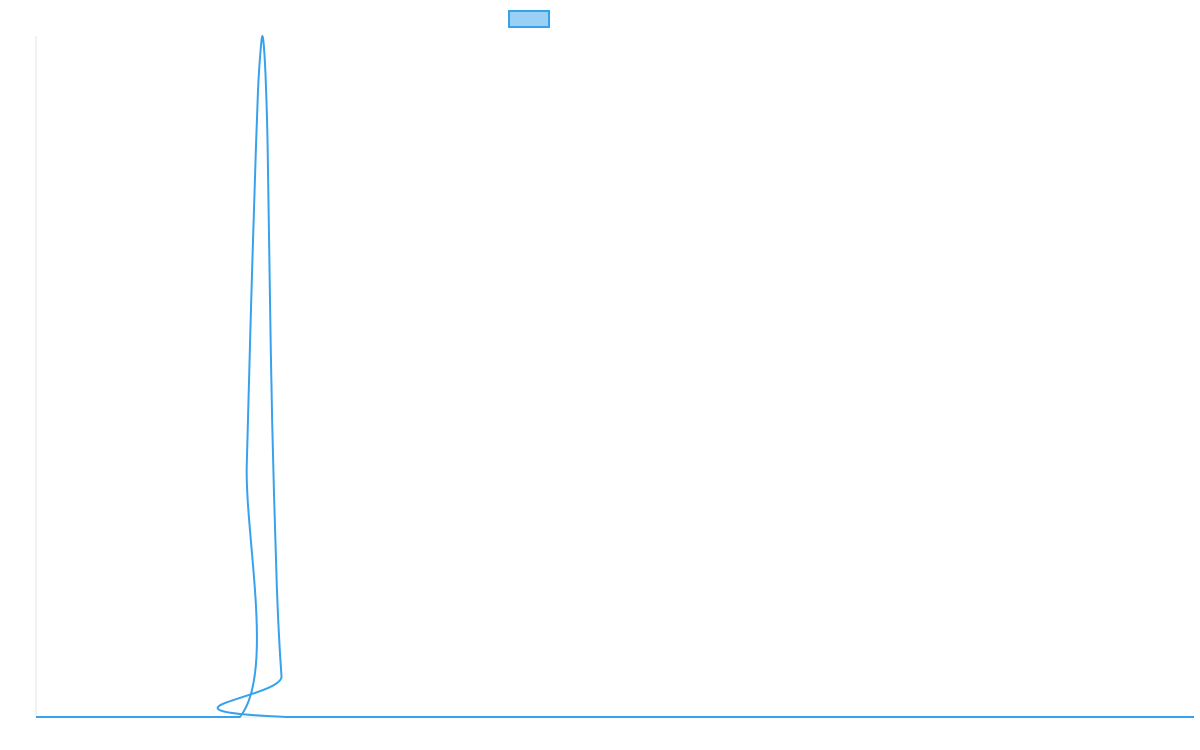 Image resolution: width=1200 pixels, height=750 pixels. Describe the element at coordinates (529, 19) in the screenshot. I see `legend-swatch` at that location.